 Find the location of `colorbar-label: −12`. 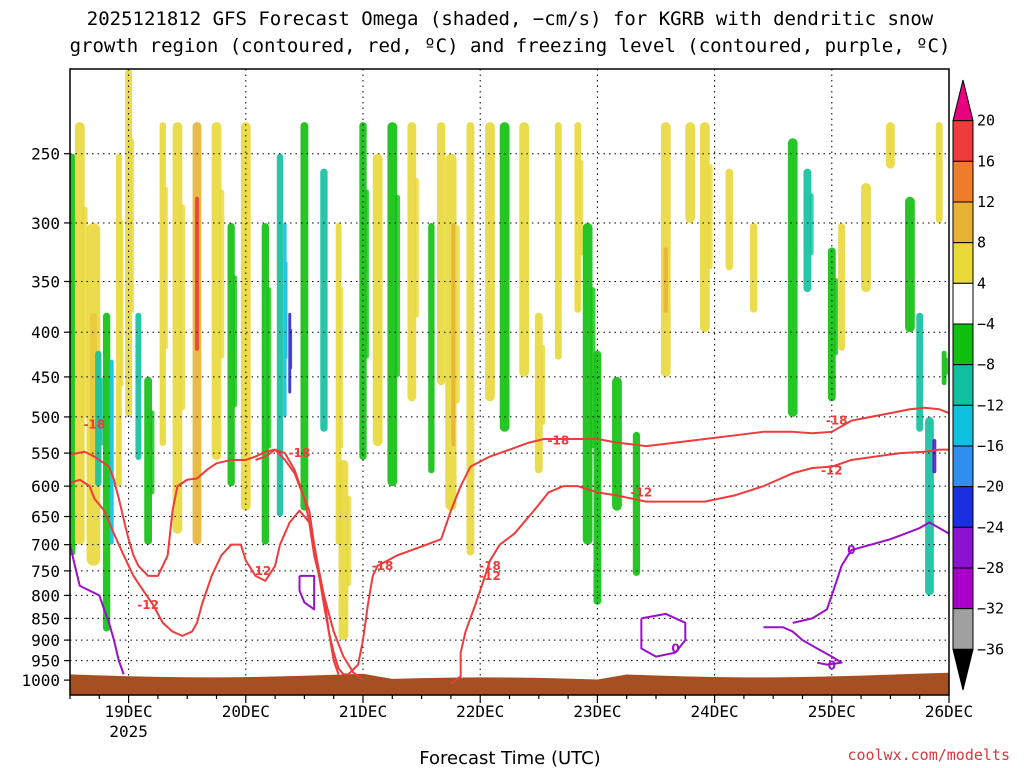

colorbar-label: −12 is located at coordinates (990, 405).